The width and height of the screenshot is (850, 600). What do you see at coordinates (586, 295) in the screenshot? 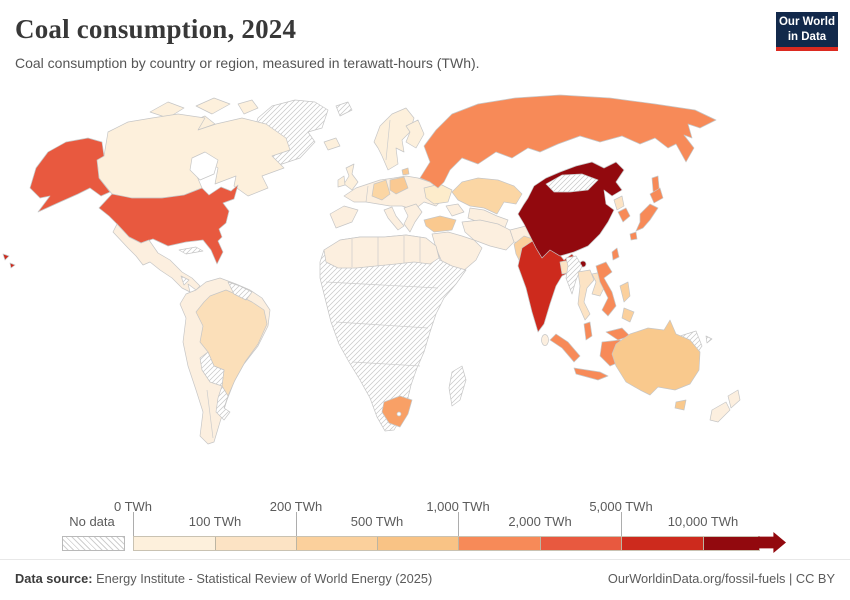
I see `country-thailand` at bounding box center [586, 295].